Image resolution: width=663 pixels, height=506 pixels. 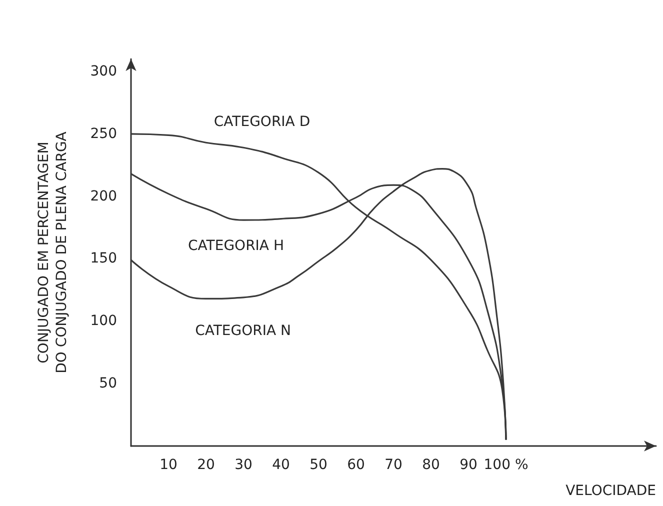 What do you see at coordinates (236, 246) in the screenshot?
I see `annotation: CATEGORIA H` at bounding box center [236, 246].